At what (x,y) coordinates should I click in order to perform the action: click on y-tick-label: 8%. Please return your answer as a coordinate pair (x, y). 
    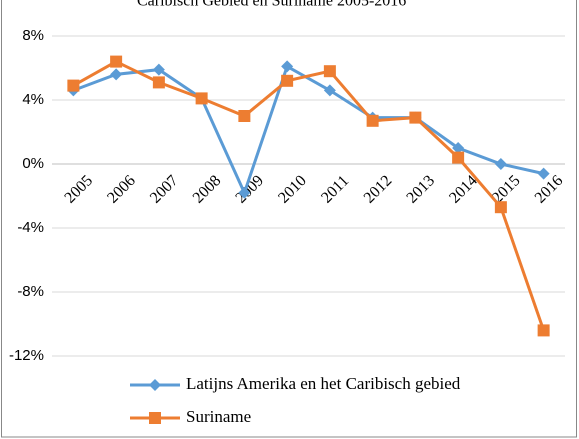
    Looking at the image, I should click on (33, 35).